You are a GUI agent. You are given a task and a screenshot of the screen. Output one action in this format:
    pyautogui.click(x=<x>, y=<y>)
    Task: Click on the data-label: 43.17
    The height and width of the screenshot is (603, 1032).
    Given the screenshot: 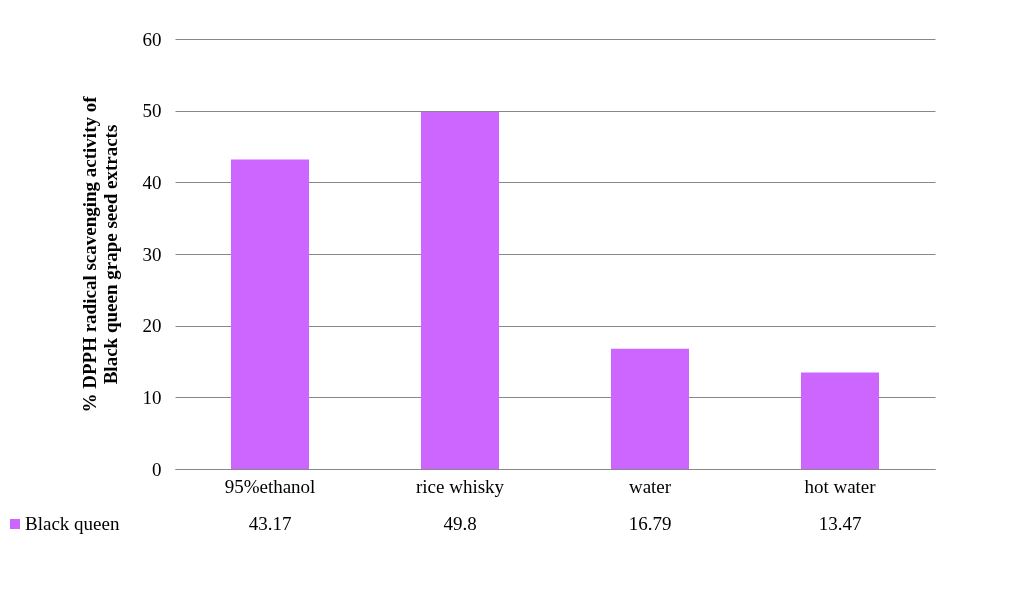 What is the action you would take?
    pyautogui.click(x=270, y=523)
    